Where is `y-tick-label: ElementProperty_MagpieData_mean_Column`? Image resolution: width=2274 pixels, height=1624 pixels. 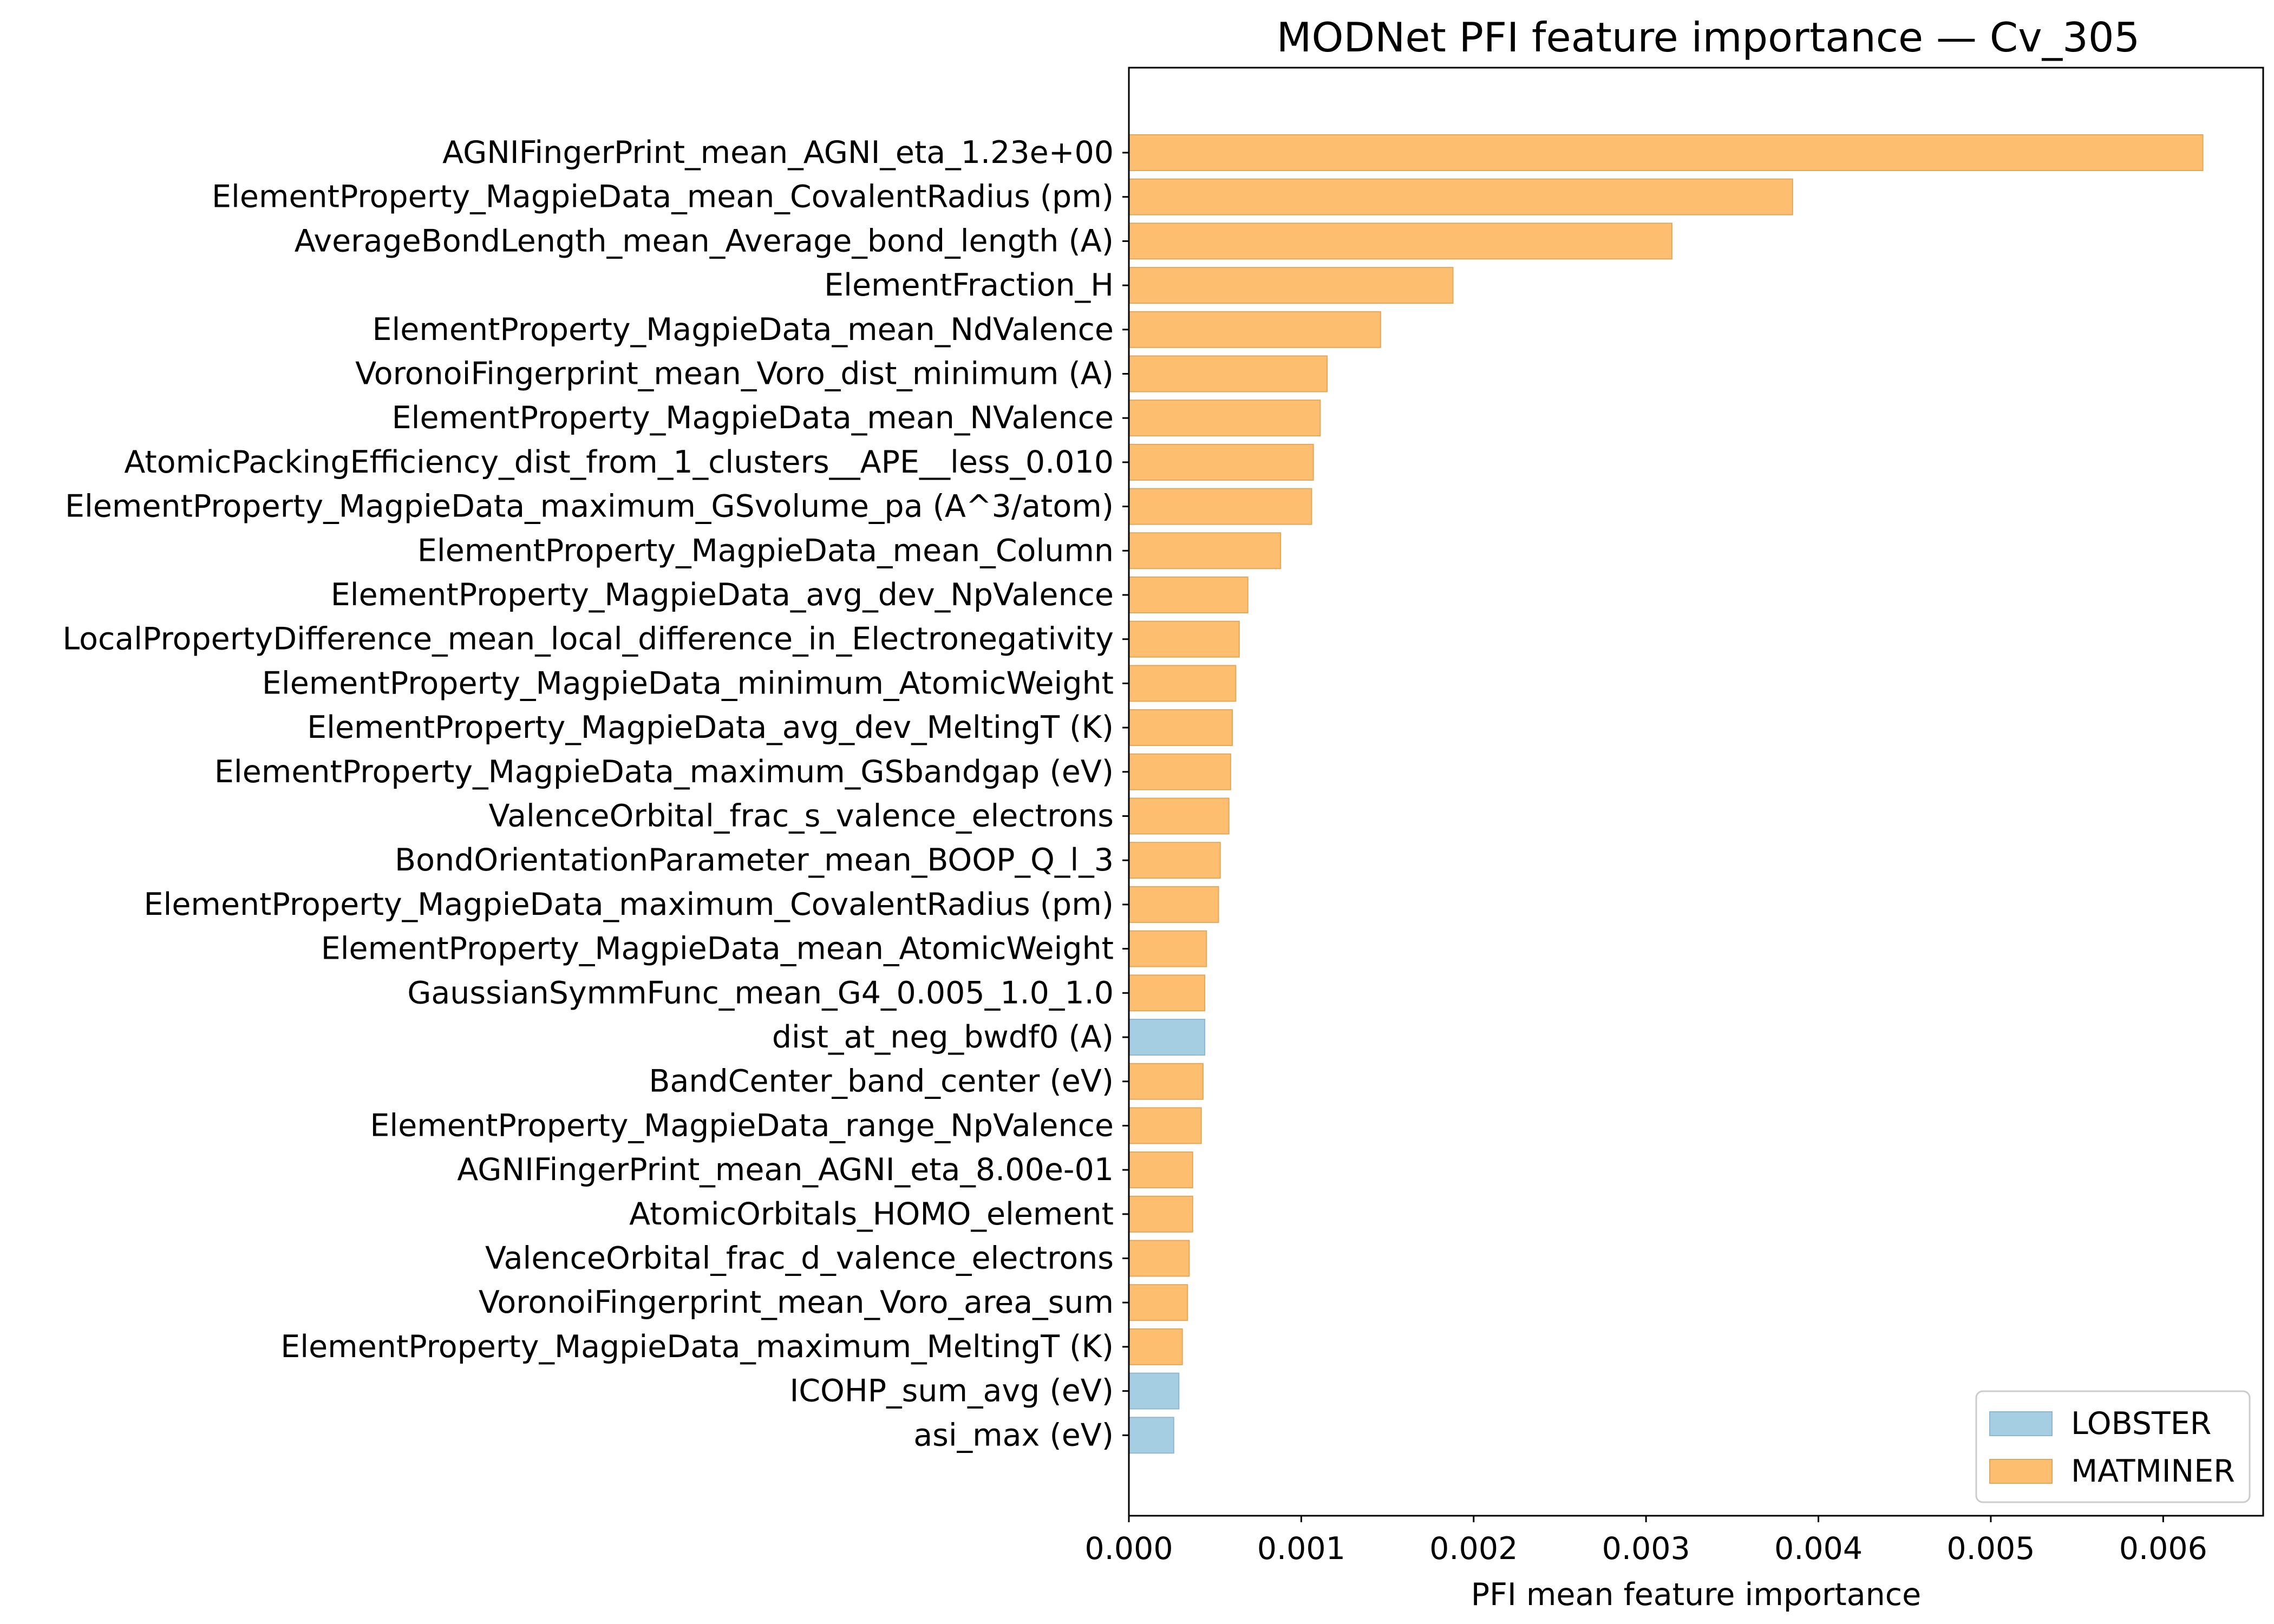
y-tick-label: ElementProperty_MagpieData_mean_Column is located at coordinates (766, 550).